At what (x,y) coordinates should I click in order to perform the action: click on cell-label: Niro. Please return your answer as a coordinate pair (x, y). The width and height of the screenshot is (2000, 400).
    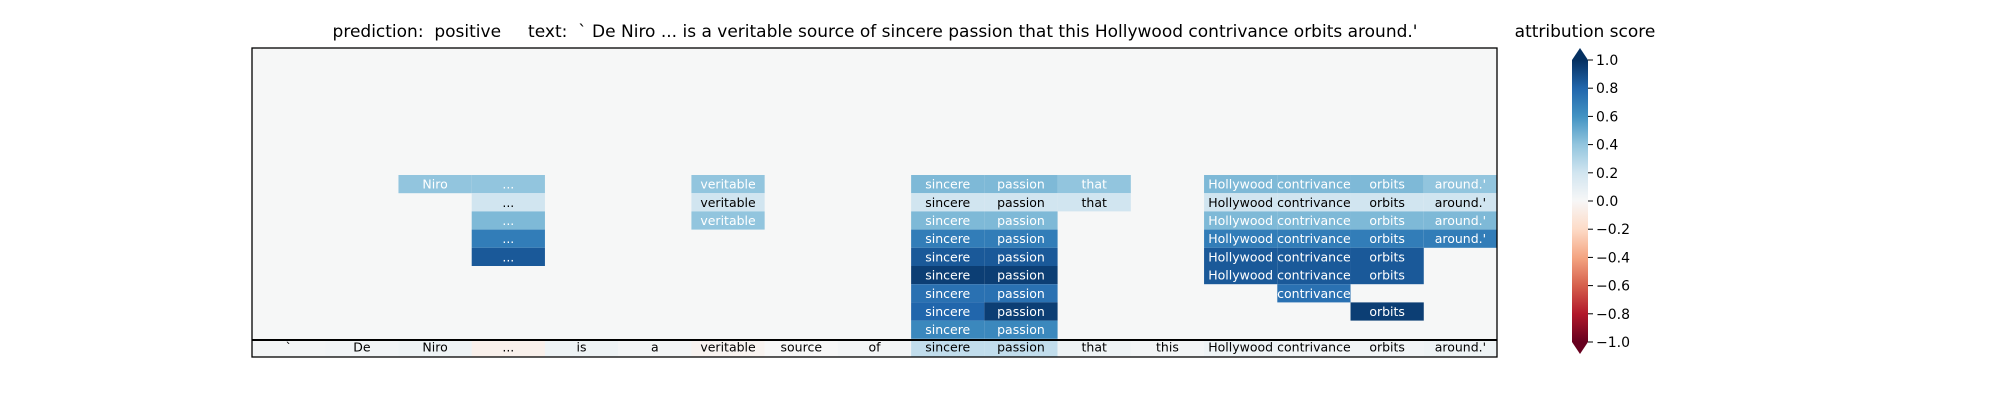
    Looking at the image, I should click on (434, 184).